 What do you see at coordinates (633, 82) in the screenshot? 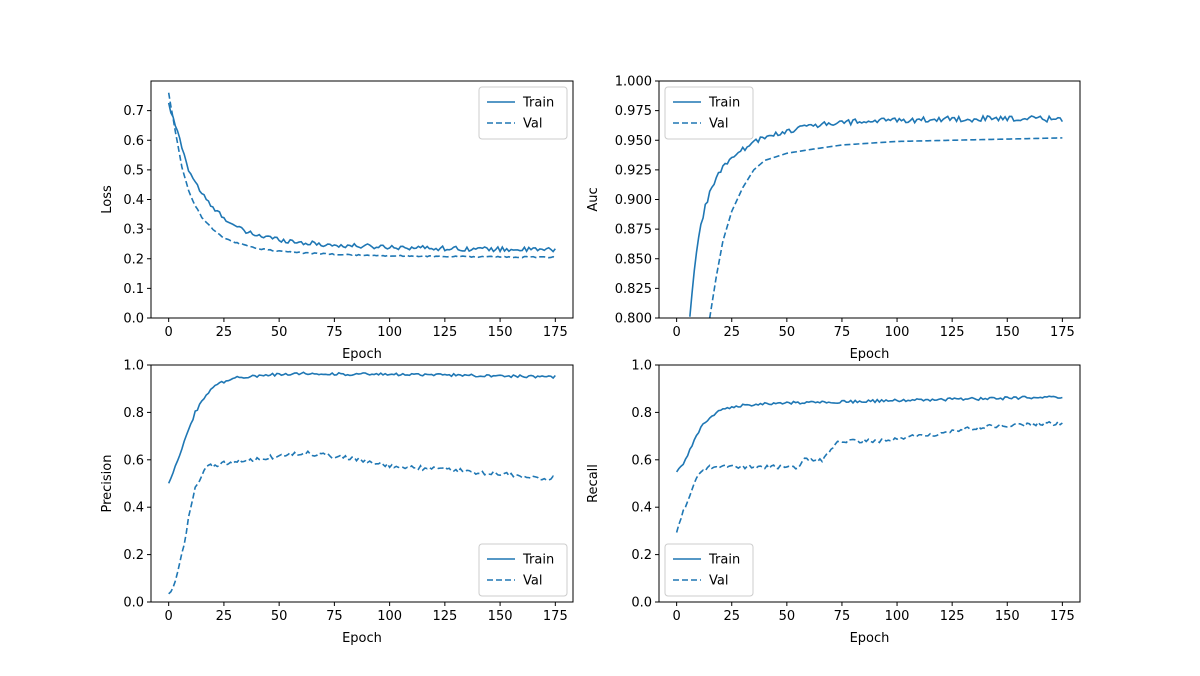
I see `y-tick-label: 1.000` at bounding box center [633, 82].